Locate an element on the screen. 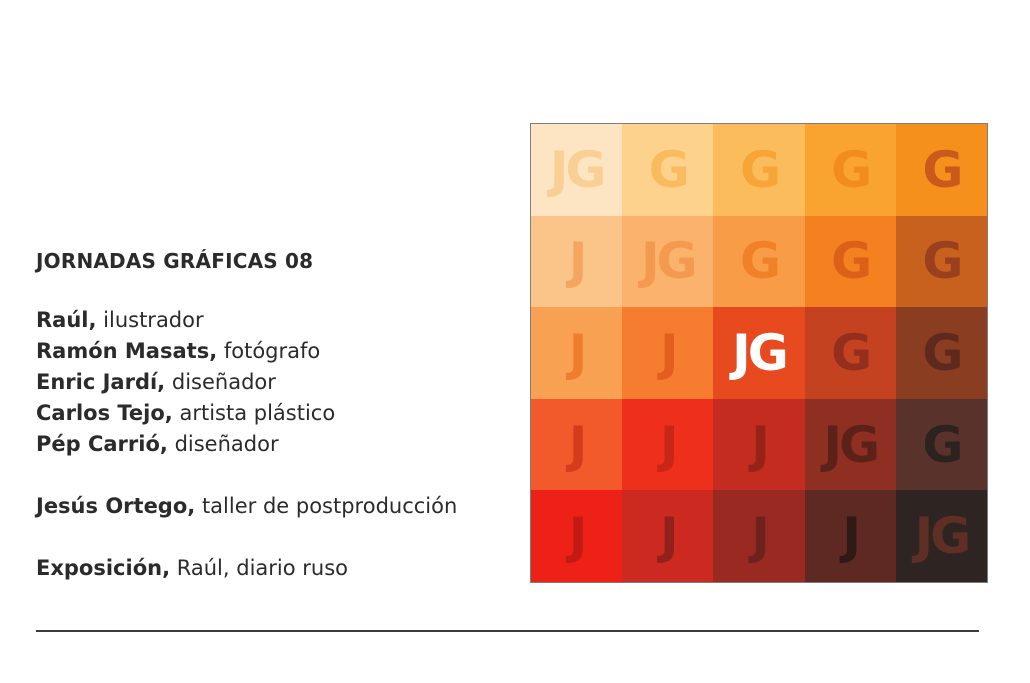 Image resolution: width=1030 pixels, height=683 pixels. grid-cell-3-1: J is located at coordinates (668, 444).